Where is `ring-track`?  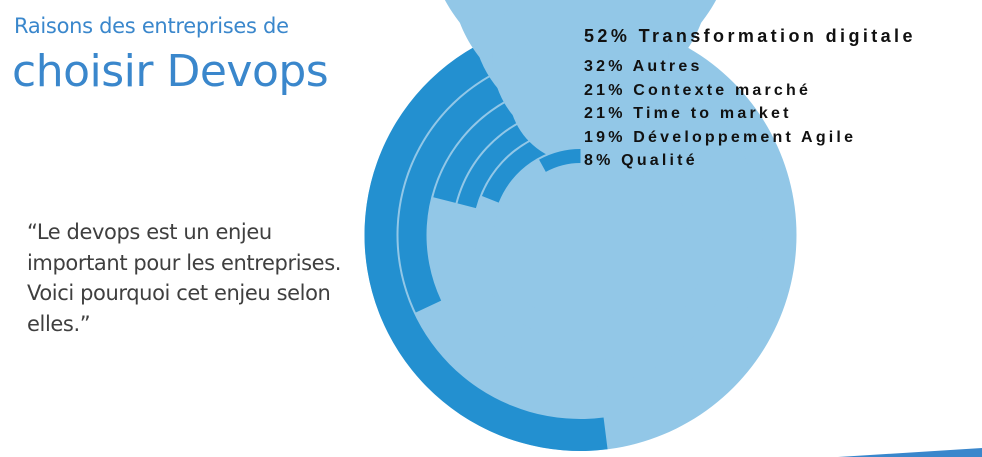
ring-track is located at coordinates (580, 170).